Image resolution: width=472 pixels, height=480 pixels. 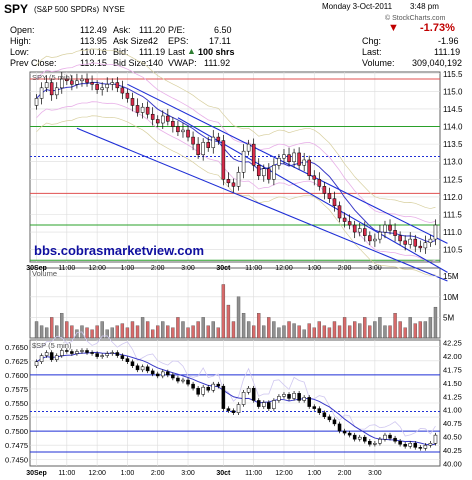 I want to click on ratio-x-tick-label: 12:00, so click(x=97, y=473).